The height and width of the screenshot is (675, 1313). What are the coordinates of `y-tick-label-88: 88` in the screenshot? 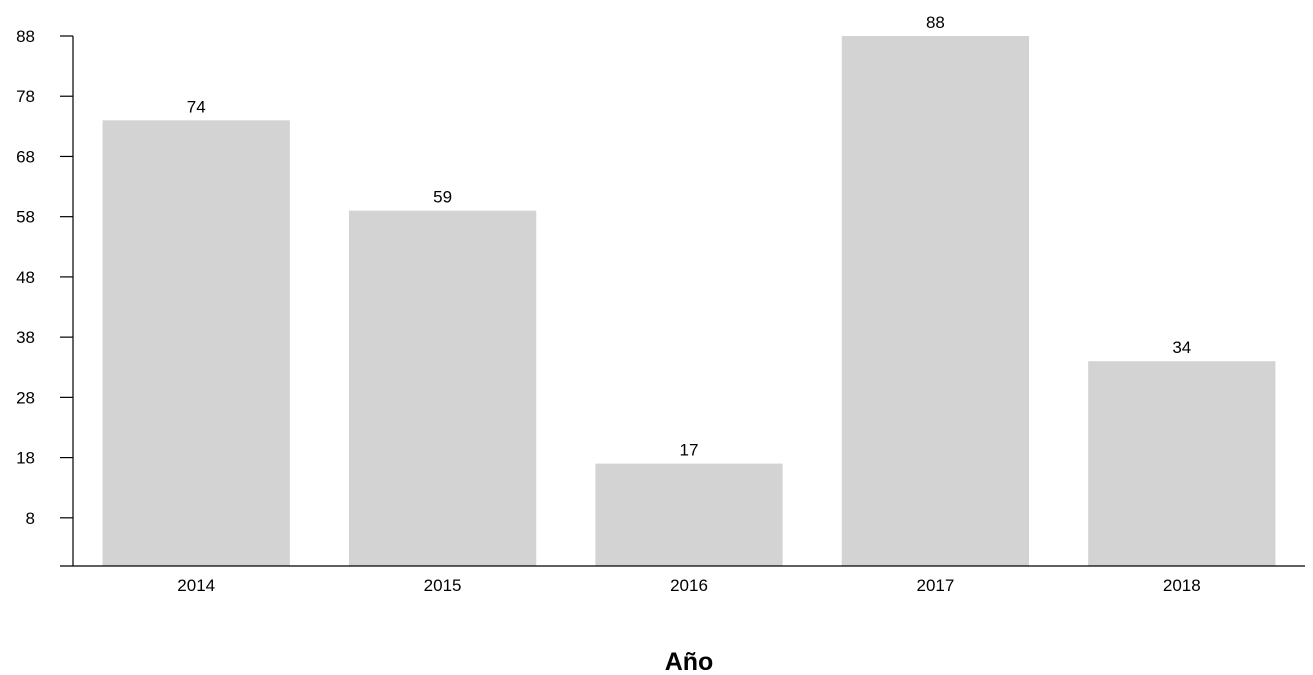 It's located at (25, 36).